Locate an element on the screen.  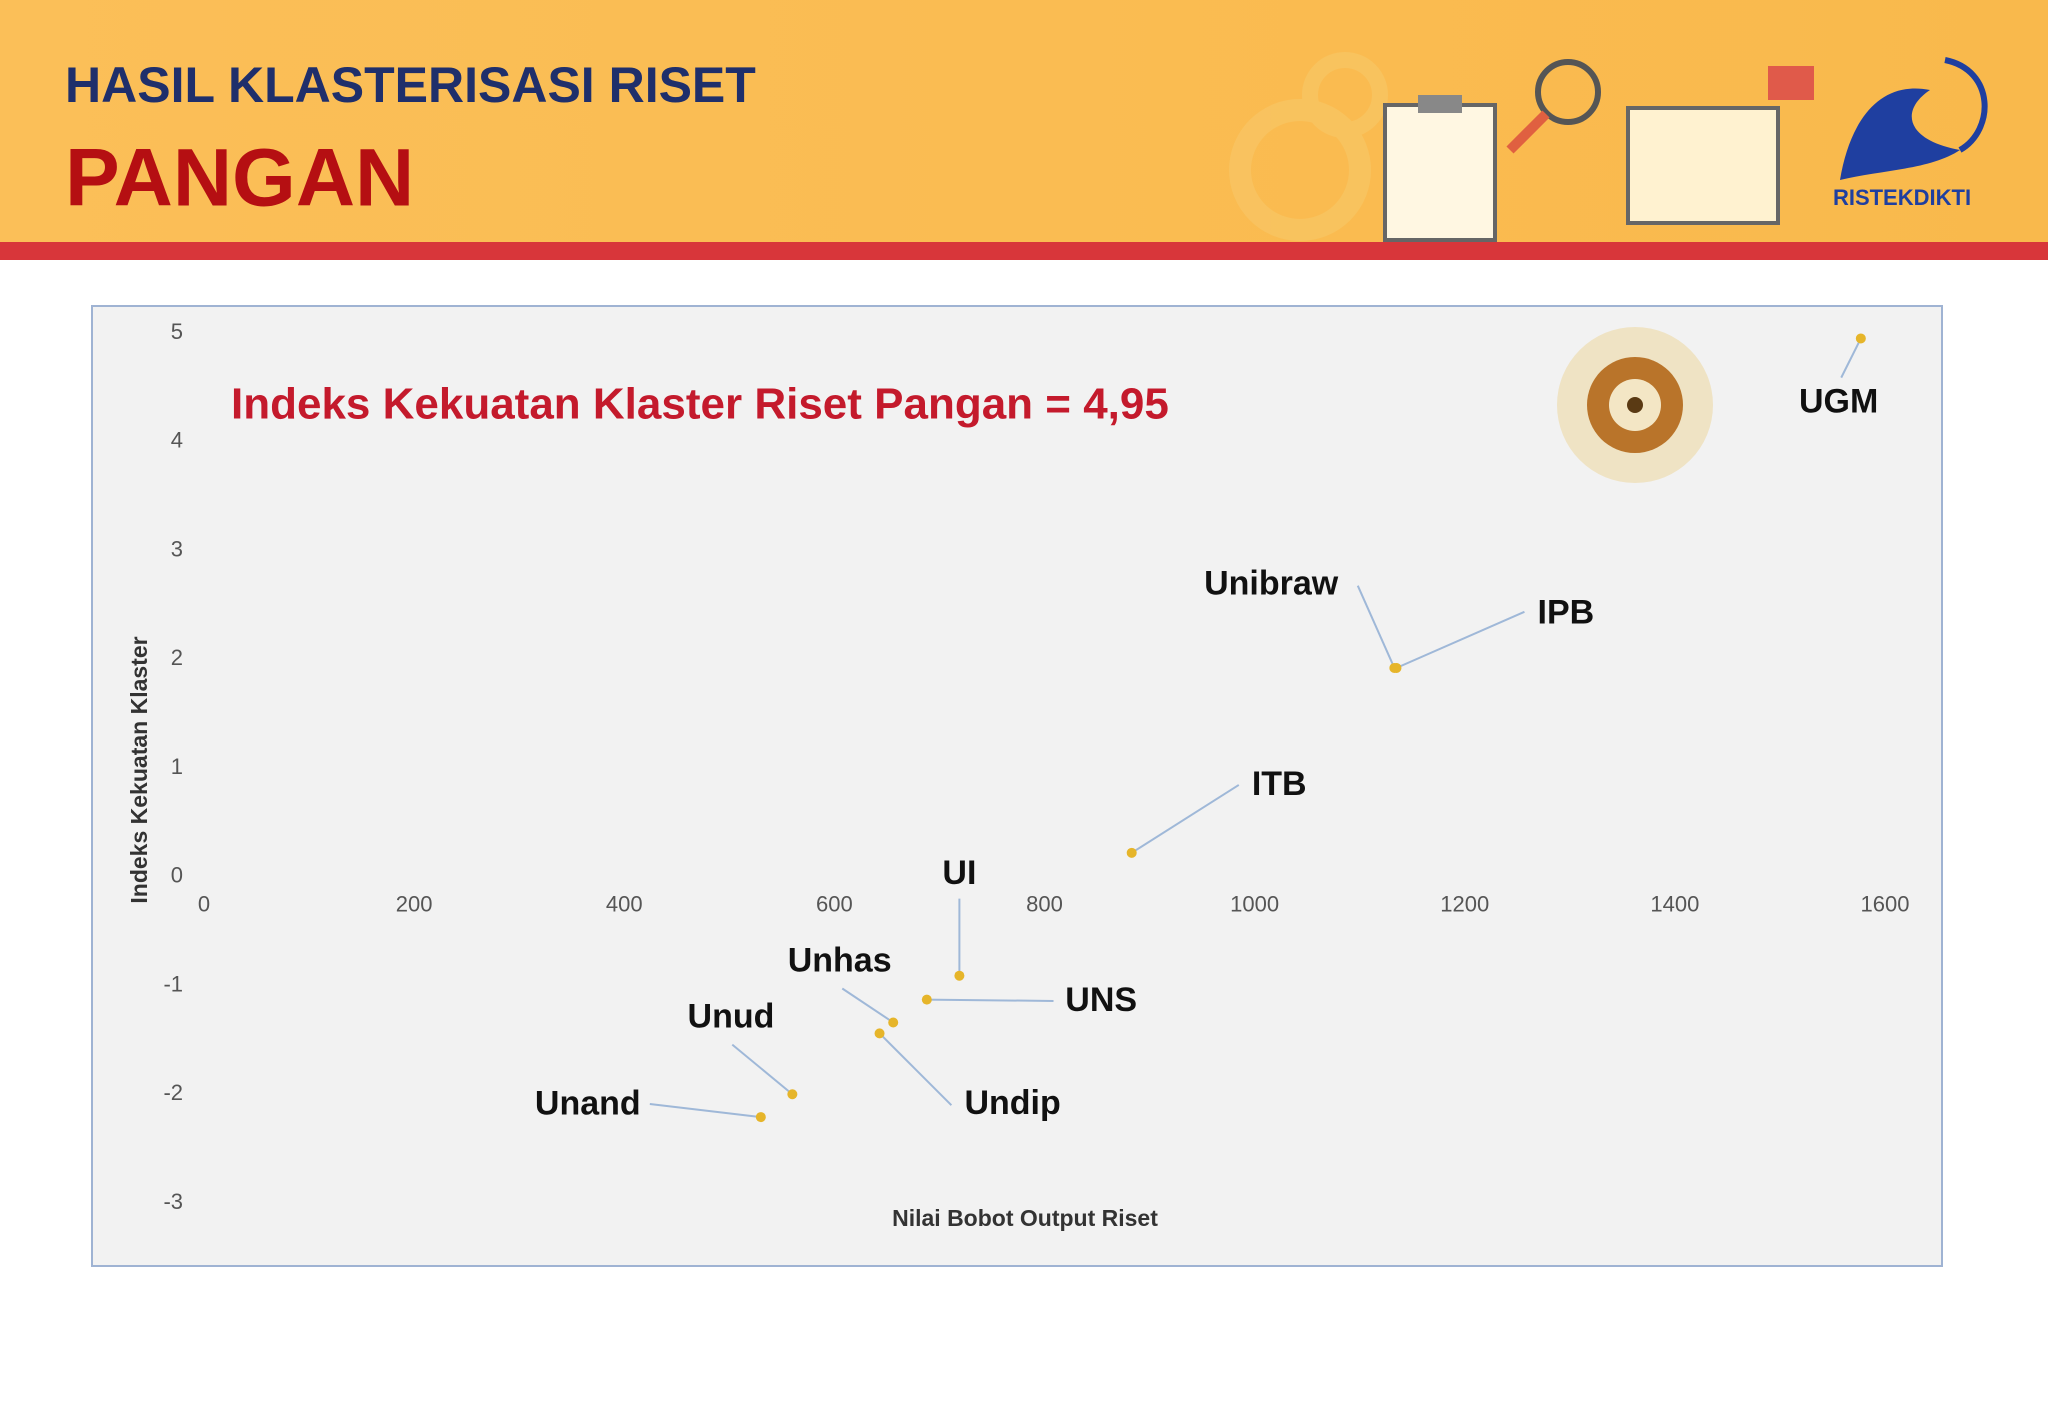
point-label: UGM is located at coordinates (1838, 402).